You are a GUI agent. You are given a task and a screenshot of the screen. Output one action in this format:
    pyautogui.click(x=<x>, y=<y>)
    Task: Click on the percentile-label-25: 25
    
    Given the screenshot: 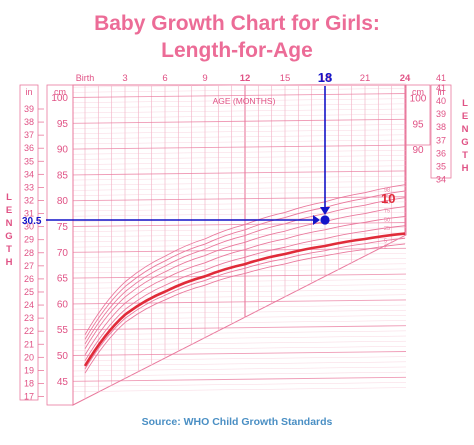 What is the action you would take?
    pyautogui.click(x=387, y=229)
    